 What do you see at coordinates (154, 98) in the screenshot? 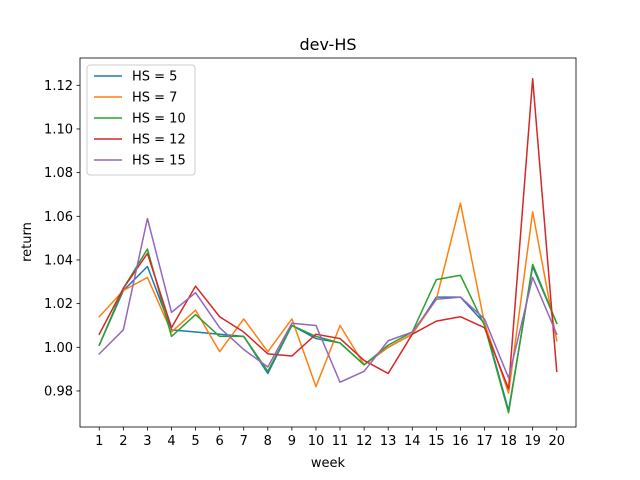
I see `legend-label-2: HS = 7` at bounding box center [154, 98].